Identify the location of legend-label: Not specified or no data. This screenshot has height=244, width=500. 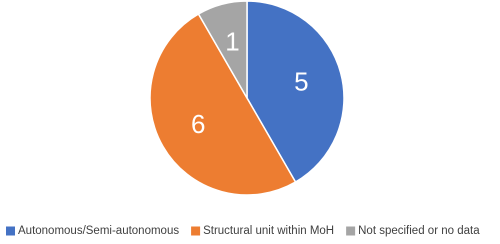
(419, 231).